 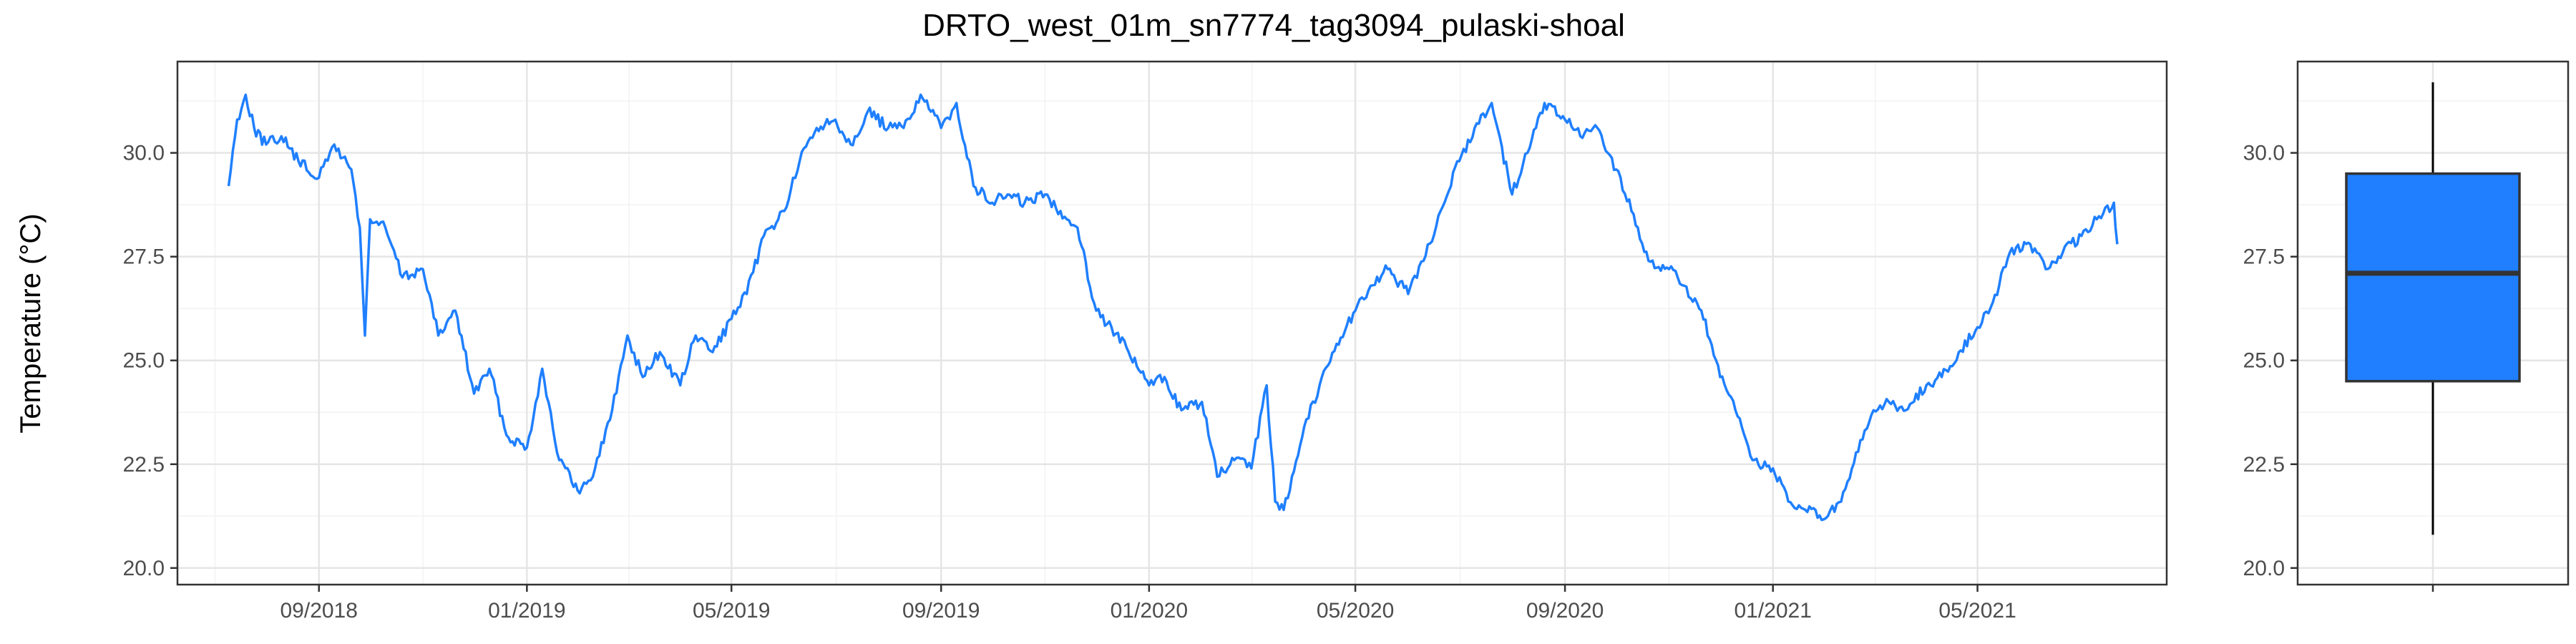 I want to click on x-tick-label: 01/2020, so click(x=1149, y=611).